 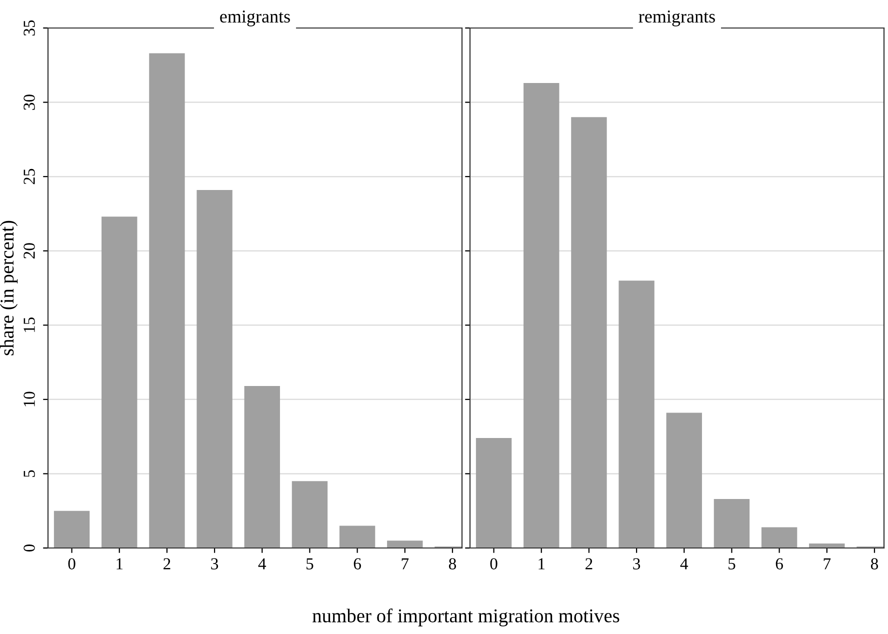 I want to click on y-tick-label: 30, so click(x=29, y=102).